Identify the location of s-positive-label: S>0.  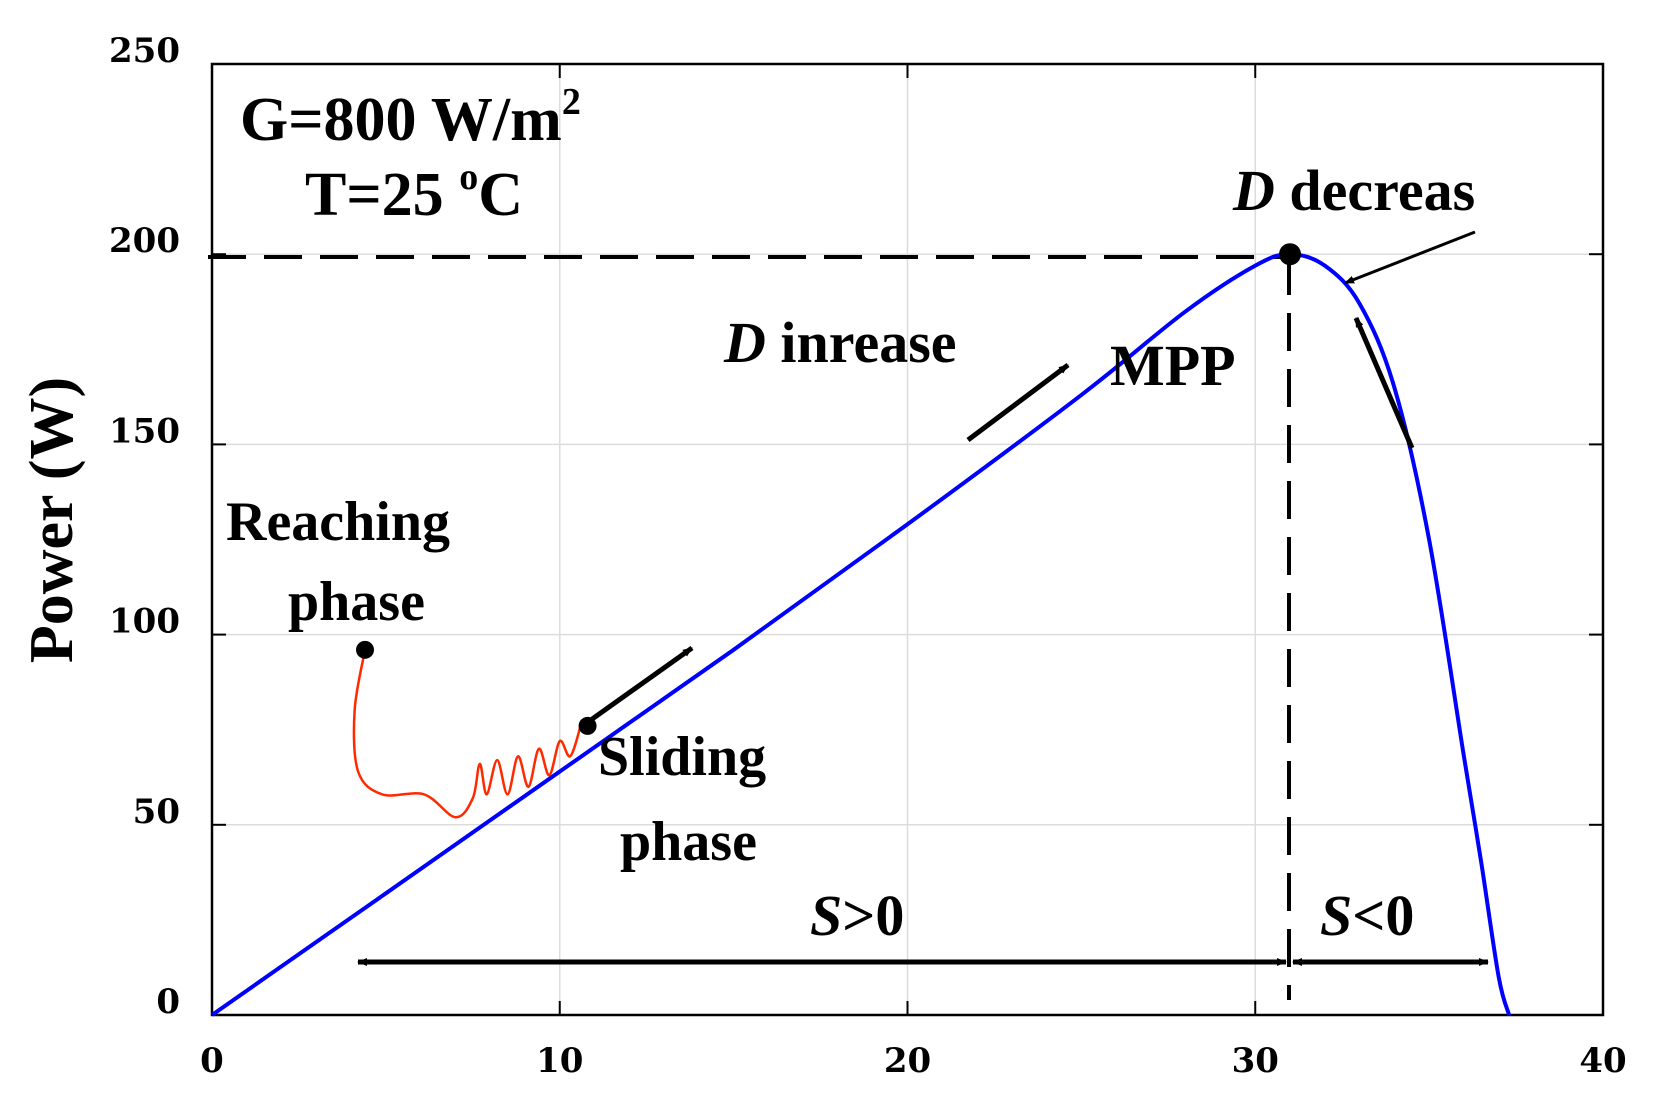
(857, 915).